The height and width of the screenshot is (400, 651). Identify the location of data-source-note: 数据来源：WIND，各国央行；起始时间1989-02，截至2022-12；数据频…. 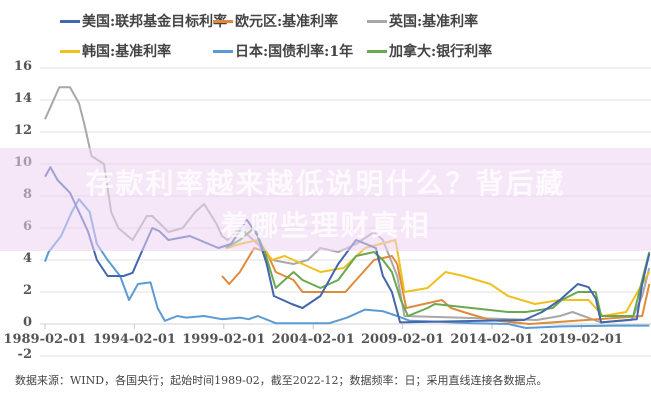
(281, 380).